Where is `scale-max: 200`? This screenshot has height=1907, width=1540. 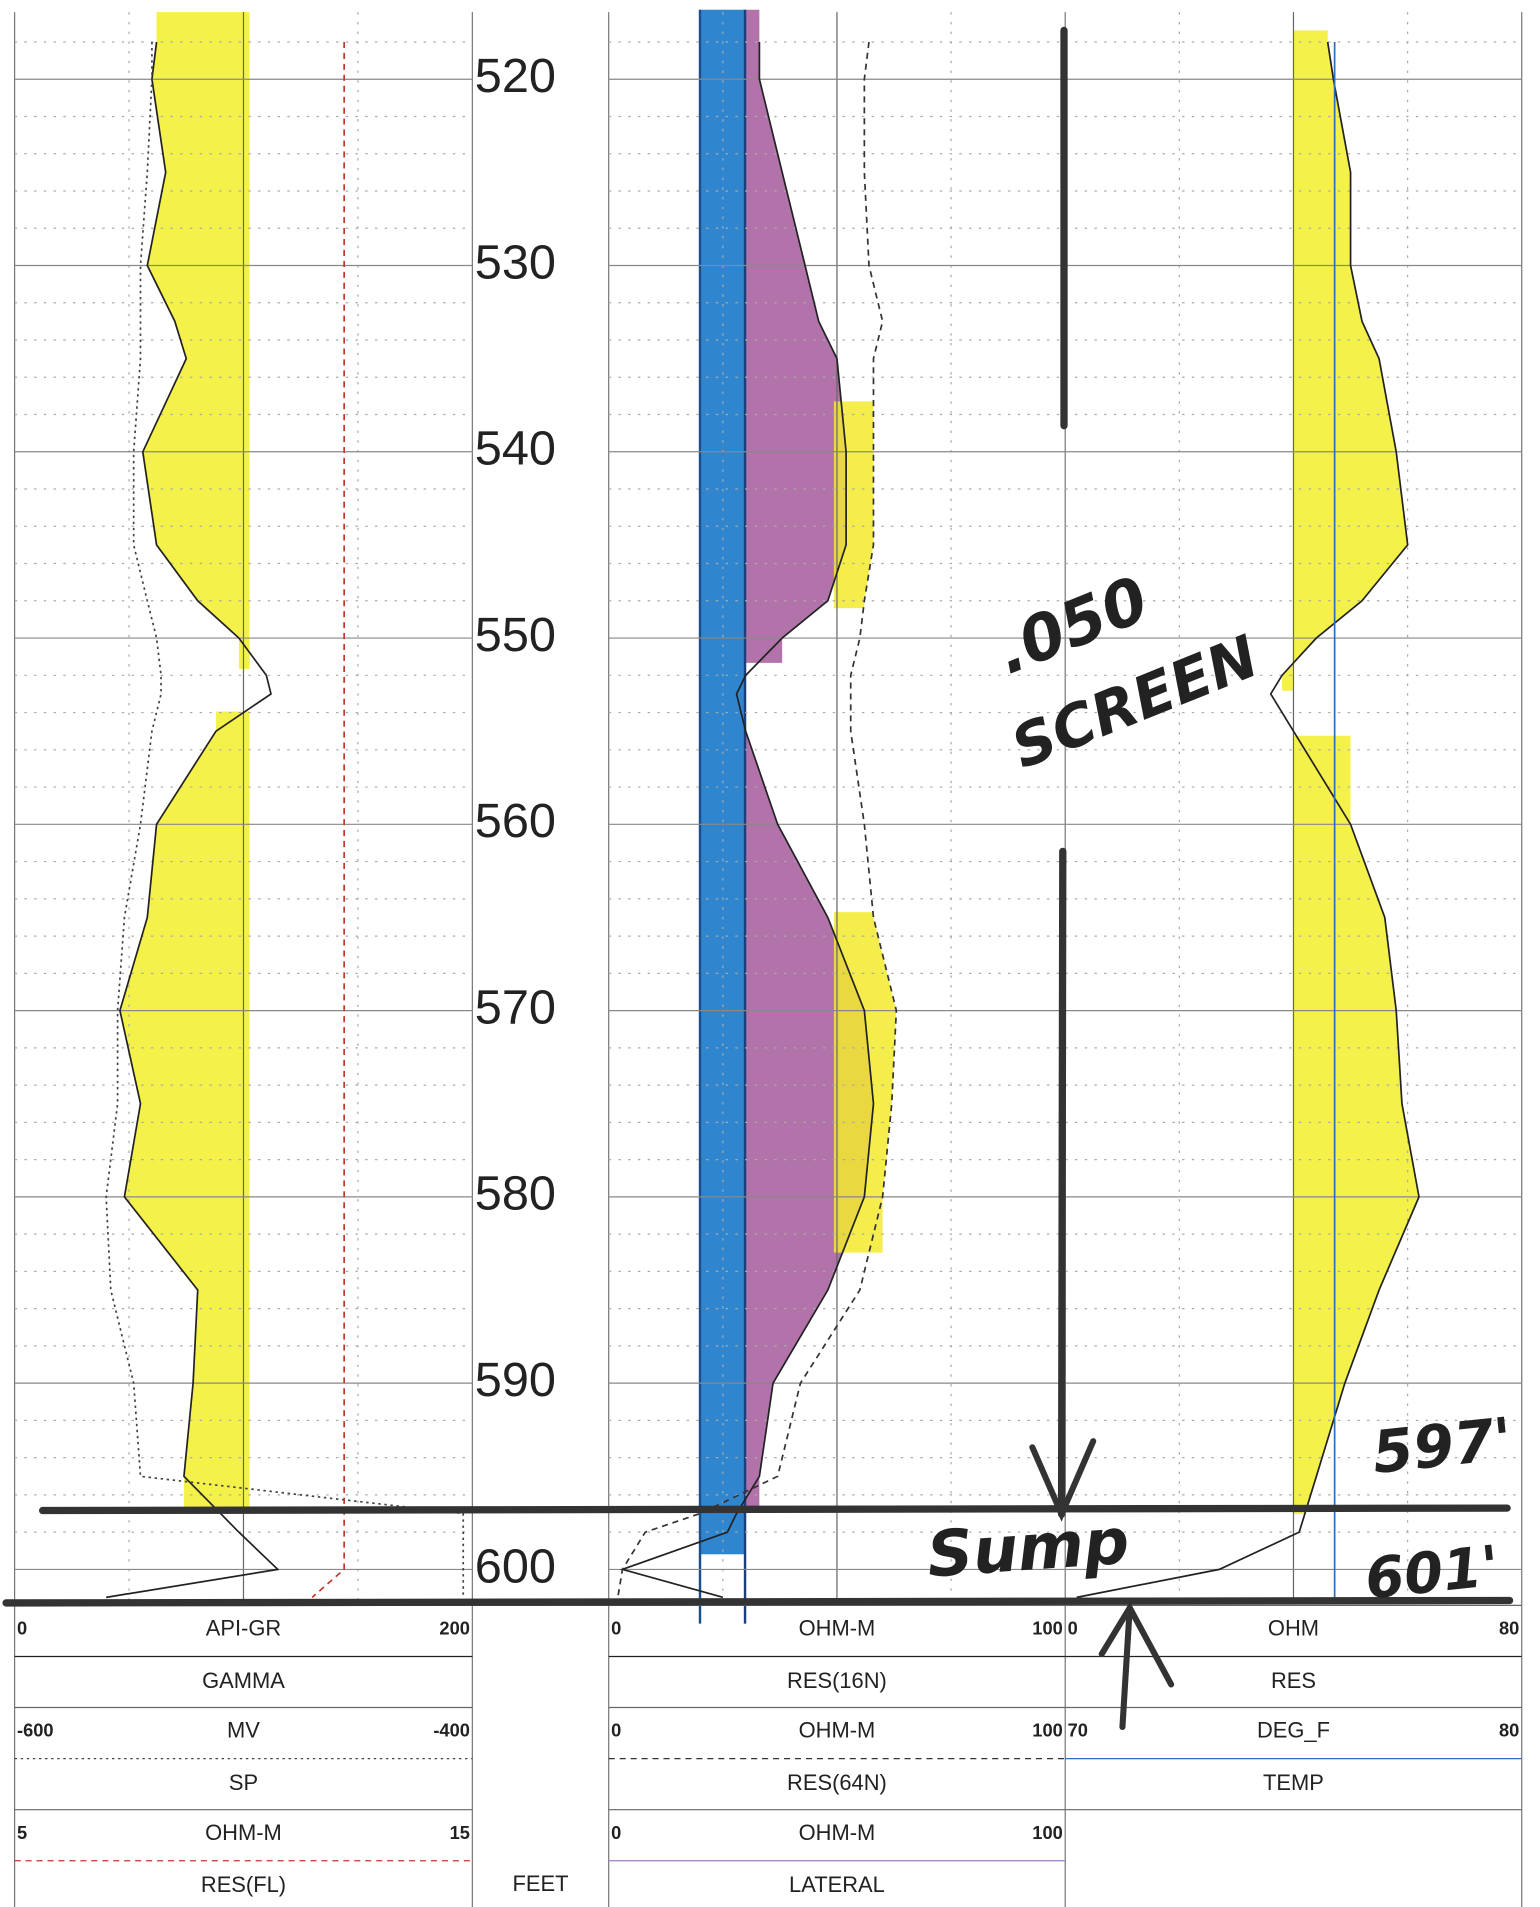
scale-max: 200 is located at coordinates (454, 1628).